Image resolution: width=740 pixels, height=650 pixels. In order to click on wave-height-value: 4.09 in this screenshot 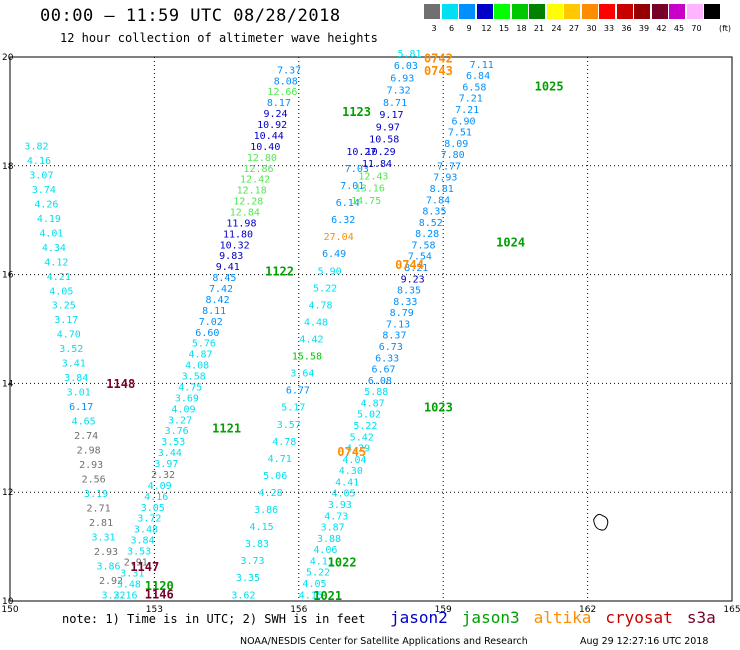, I will do `click(183, 409)`.